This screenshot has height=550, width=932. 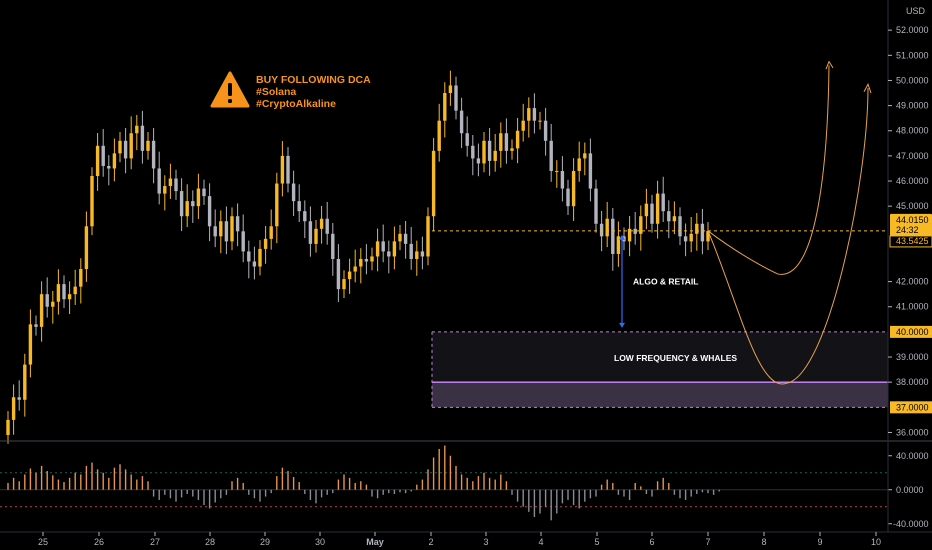 I want to click on time-tick-label: 27, so click(x=155, y=542).